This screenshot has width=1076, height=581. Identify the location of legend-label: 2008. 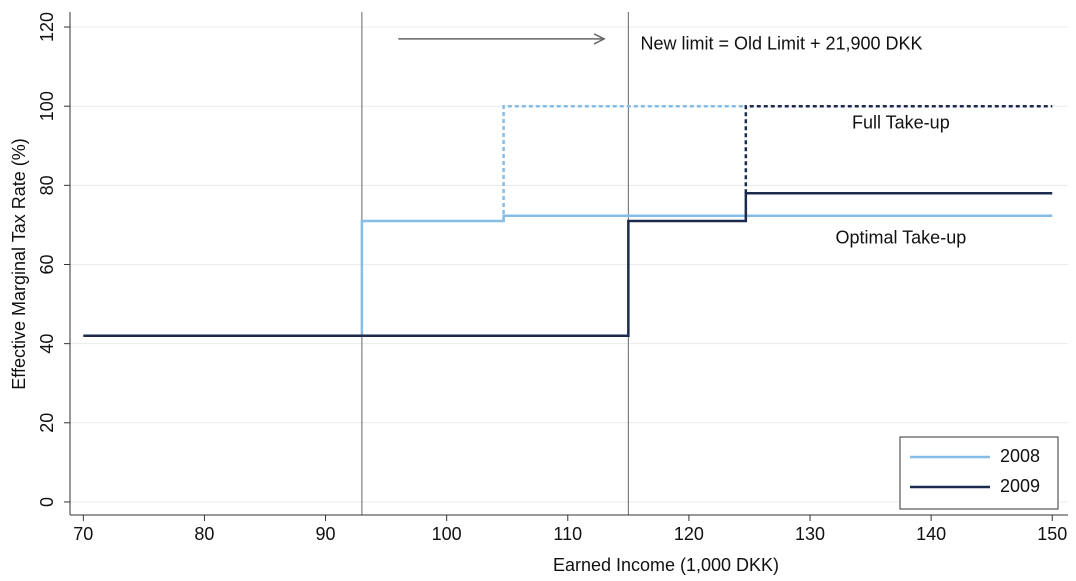
(1020, 456).